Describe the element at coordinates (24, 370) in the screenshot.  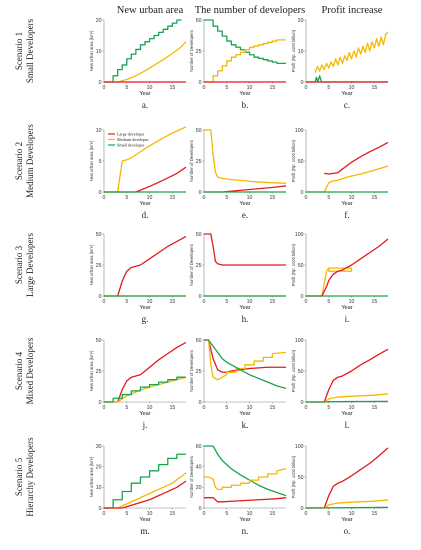
I see `scenario-label: Scenario 4 Mixed Developers` at that location.